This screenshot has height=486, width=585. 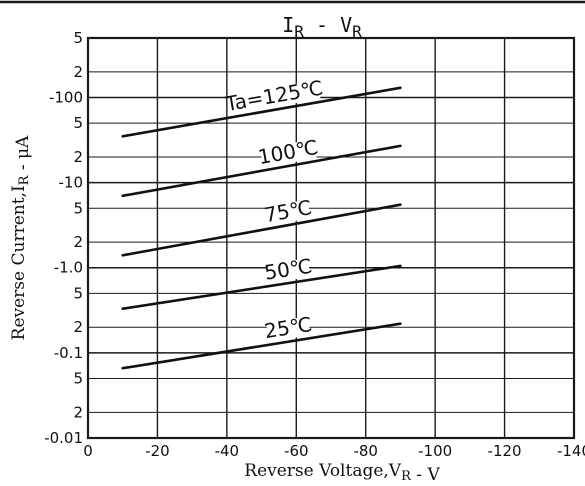 I want to click on y-tick-label: -100, so click(x=66, y=97).